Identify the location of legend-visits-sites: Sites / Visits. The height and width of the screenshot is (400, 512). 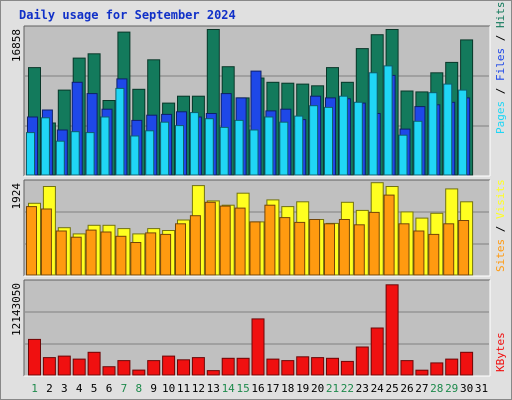
(500, 225).